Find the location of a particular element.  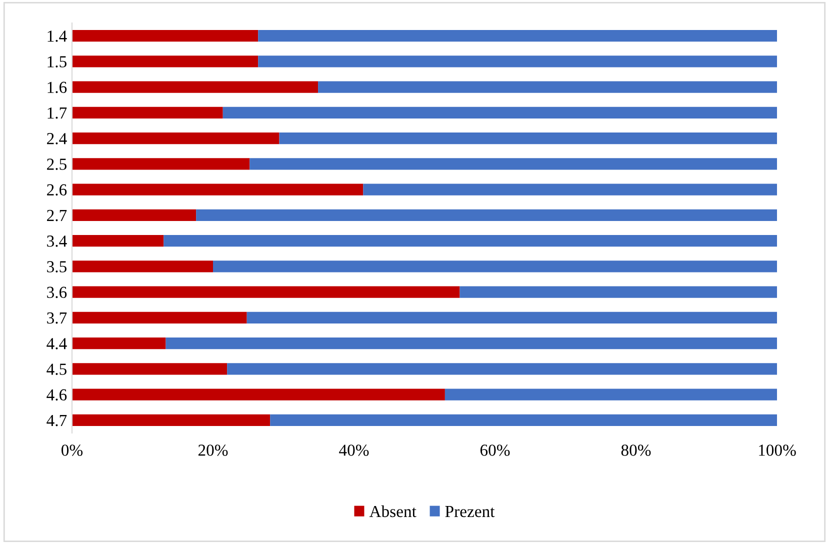

y-tick-label: 3.4 is located at coordinates (57, 241).